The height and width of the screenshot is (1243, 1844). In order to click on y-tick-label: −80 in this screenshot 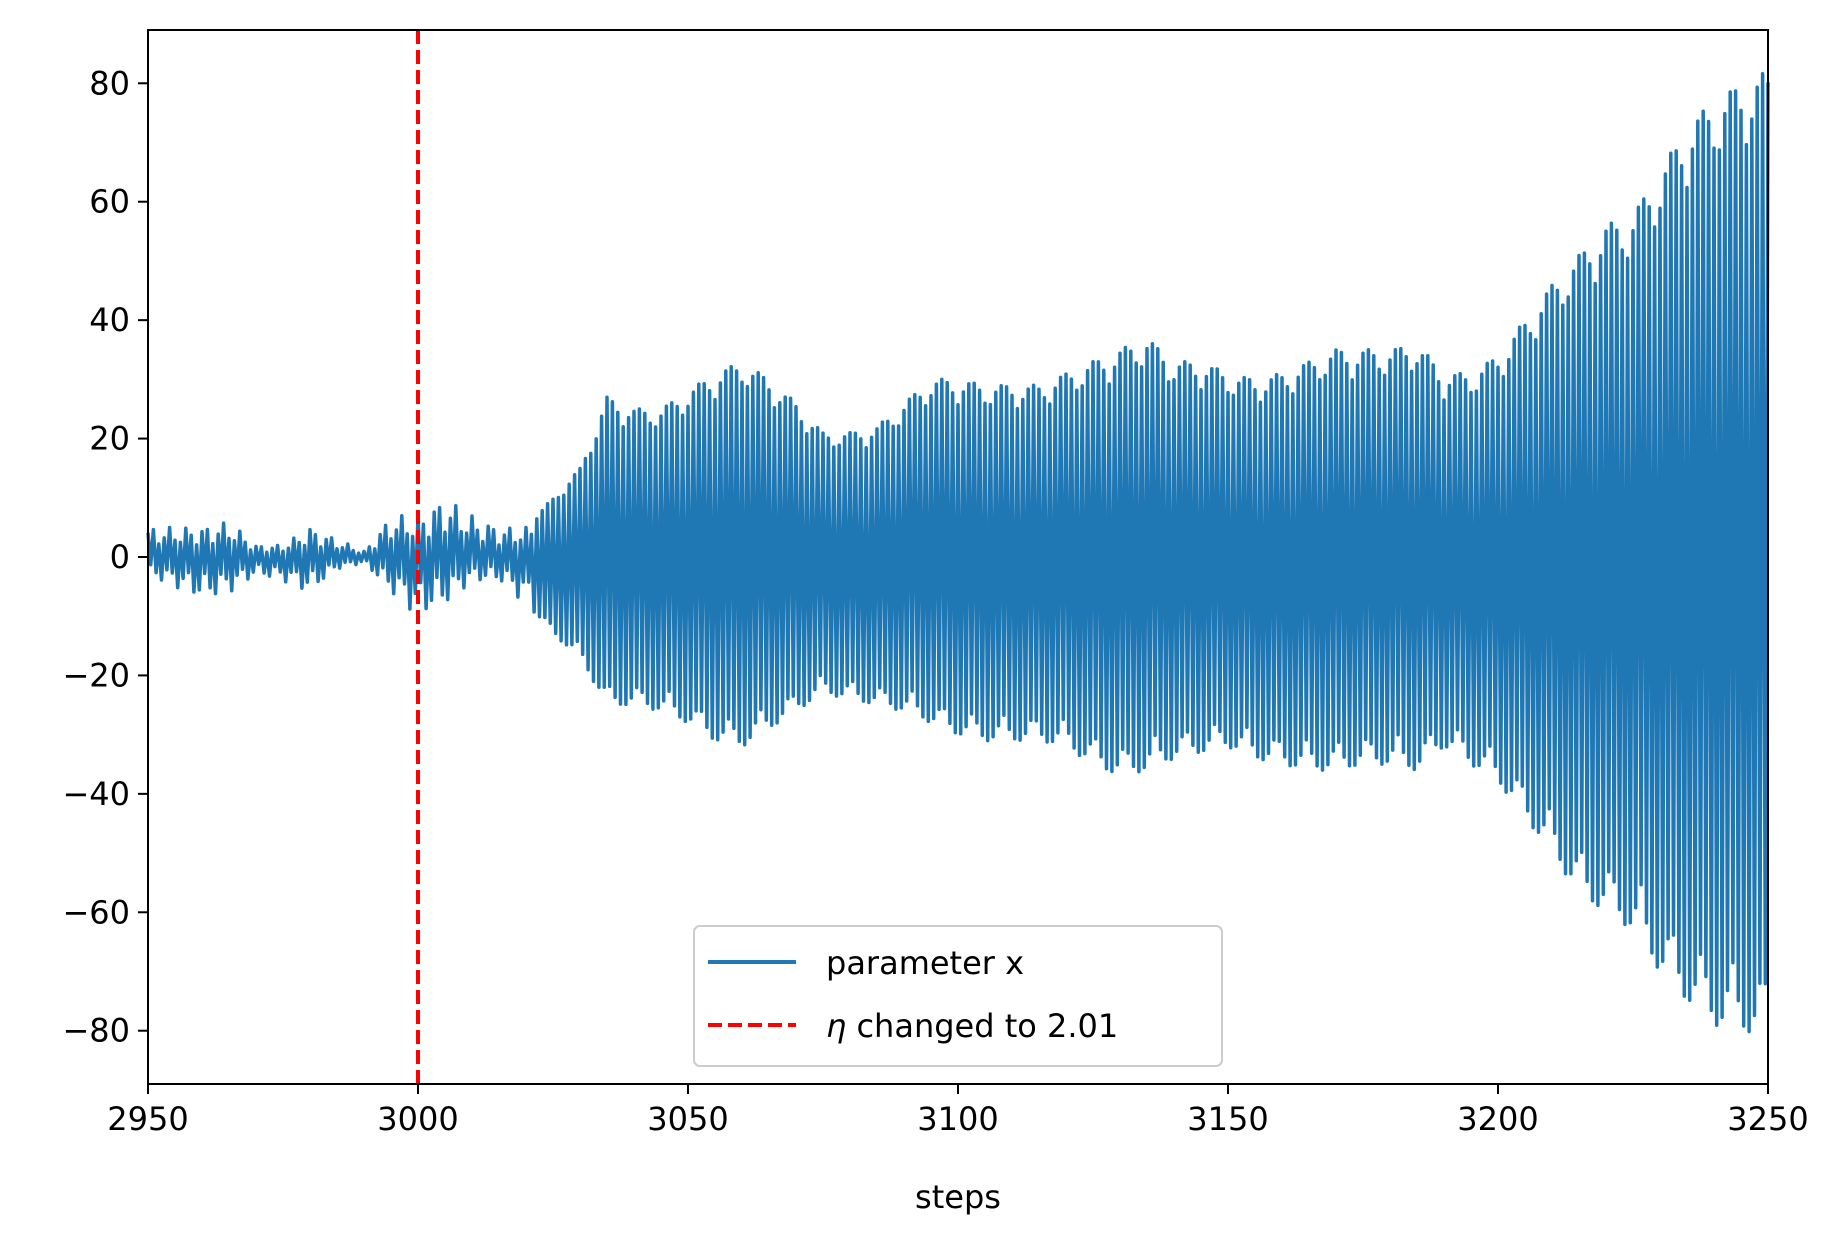, I will do `click(96, 1031)`.